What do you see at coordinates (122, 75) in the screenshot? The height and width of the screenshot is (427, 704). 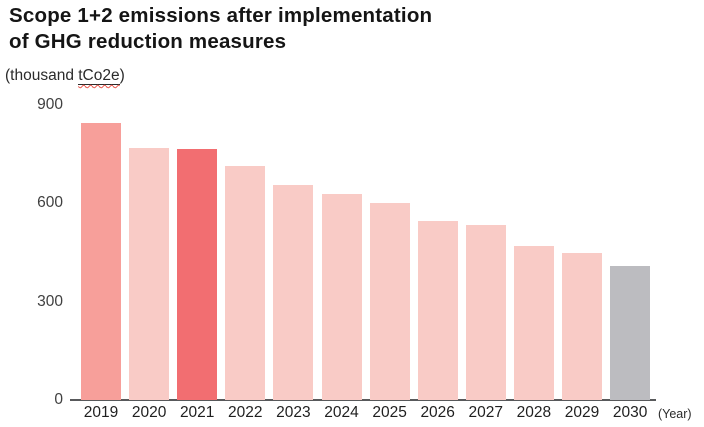 I see `unit-label-suffix: )` at bounding box center [122, 75].